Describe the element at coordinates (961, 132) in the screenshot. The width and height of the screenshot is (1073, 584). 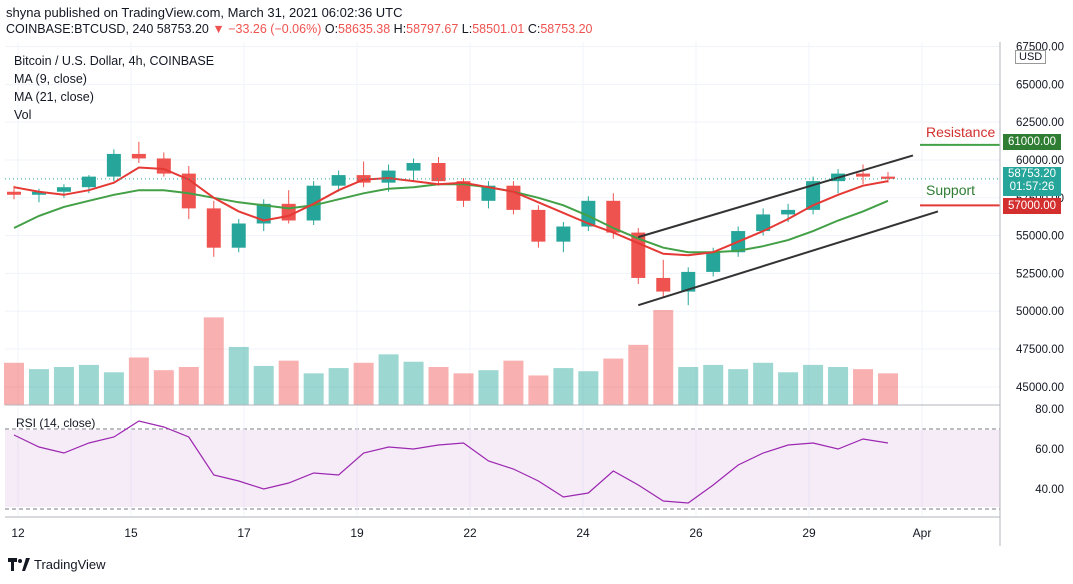
I see `resistance-label: Resistance` at that location.